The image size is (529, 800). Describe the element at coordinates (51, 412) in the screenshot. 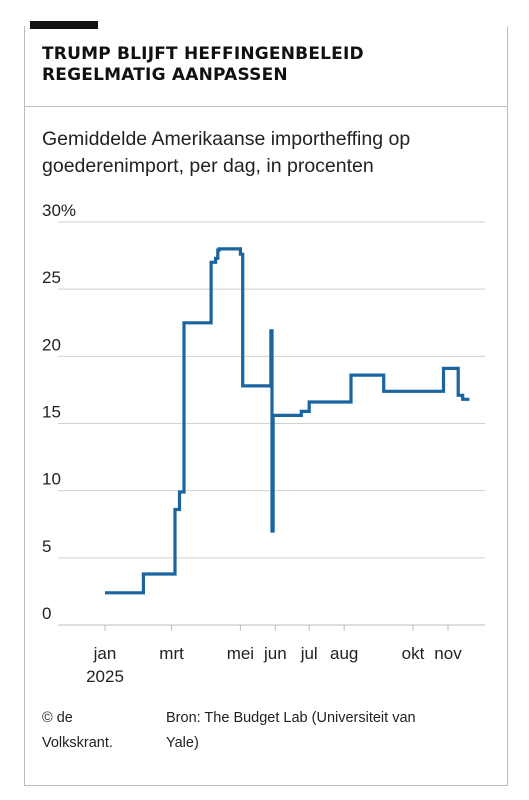

I see `y-tick-label: 15` at that location.